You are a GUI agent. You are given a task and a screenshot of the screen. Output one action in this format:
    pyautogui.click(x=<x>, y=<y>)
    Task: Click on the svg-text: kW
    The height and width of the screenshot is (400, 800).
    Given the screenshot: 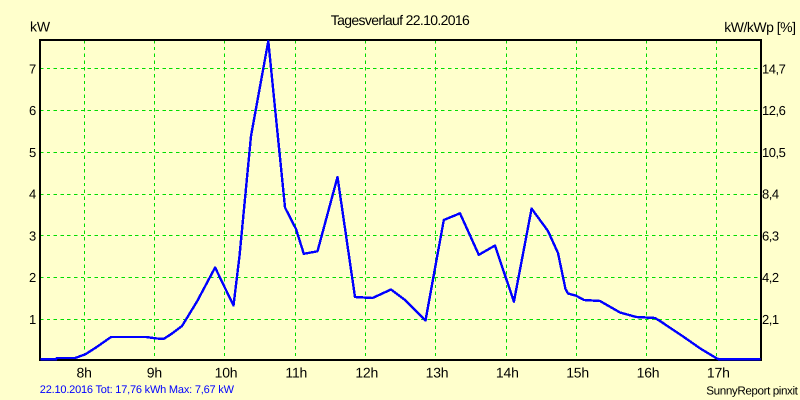 What is the action you would take?
    pyautogui.click(x=40, y=26)
    